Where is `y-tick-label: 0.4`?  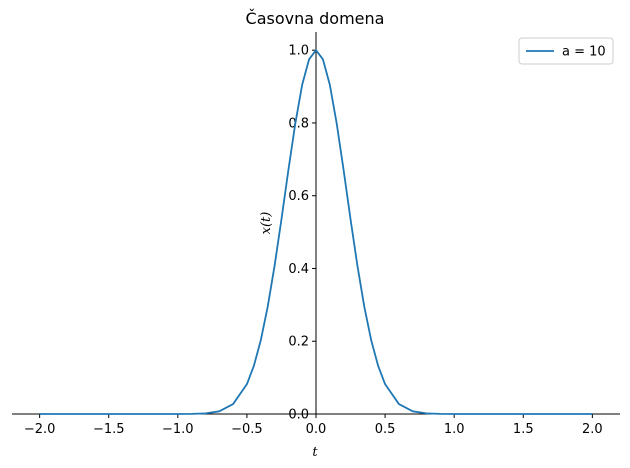
y-tick-label: 0.4 is located at coordinates (298, 269).